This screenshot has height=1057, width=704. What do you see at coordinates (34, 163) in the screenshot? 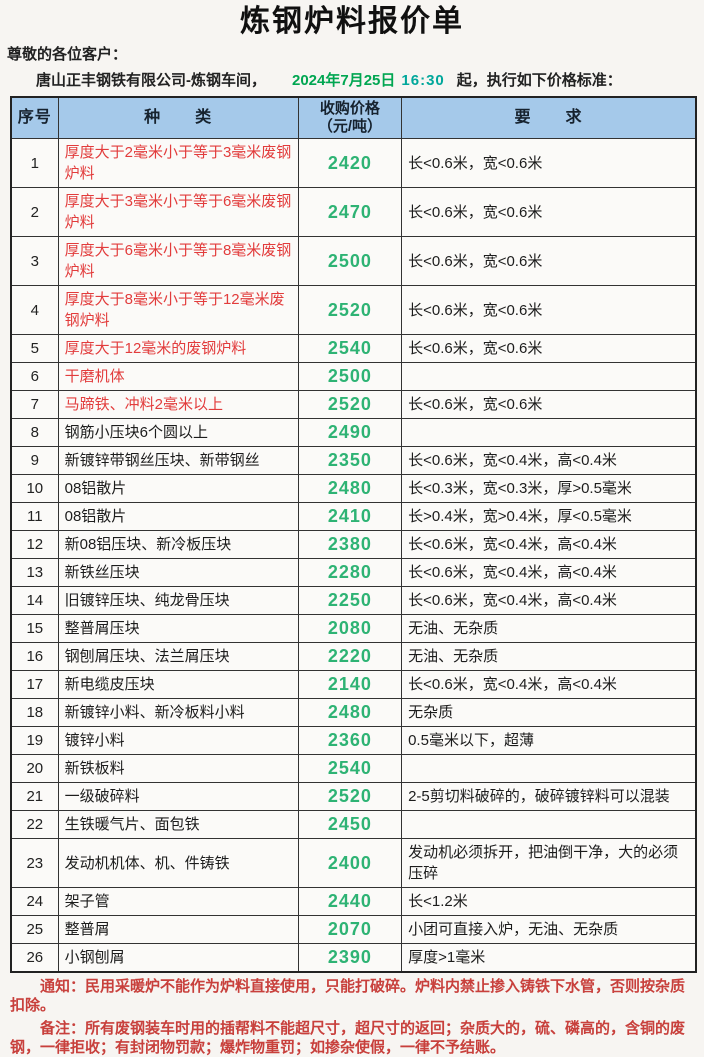
I see `row-number: 1` at bounding box center [34, 163].